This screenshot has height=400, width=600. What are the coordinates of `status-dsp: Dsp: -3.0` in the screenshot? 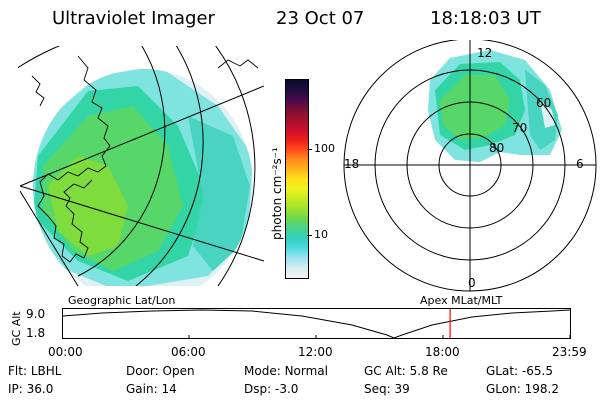 It's located at (271, 389).